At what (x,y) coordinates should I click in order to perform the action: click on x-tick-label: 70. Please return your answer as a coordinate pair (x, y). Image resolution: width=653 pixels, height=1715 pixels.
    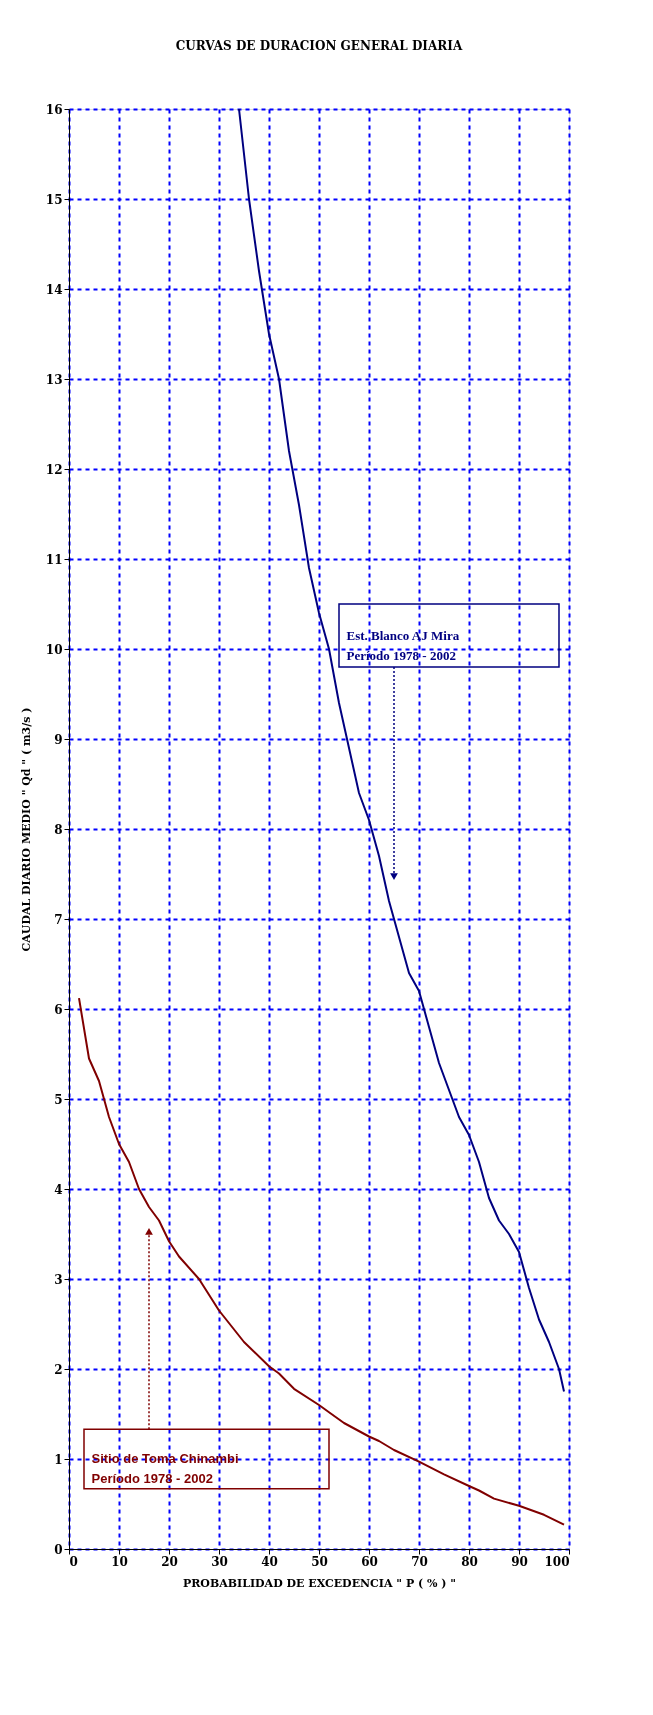
    Looking at the image, I should click on (419, 1561).